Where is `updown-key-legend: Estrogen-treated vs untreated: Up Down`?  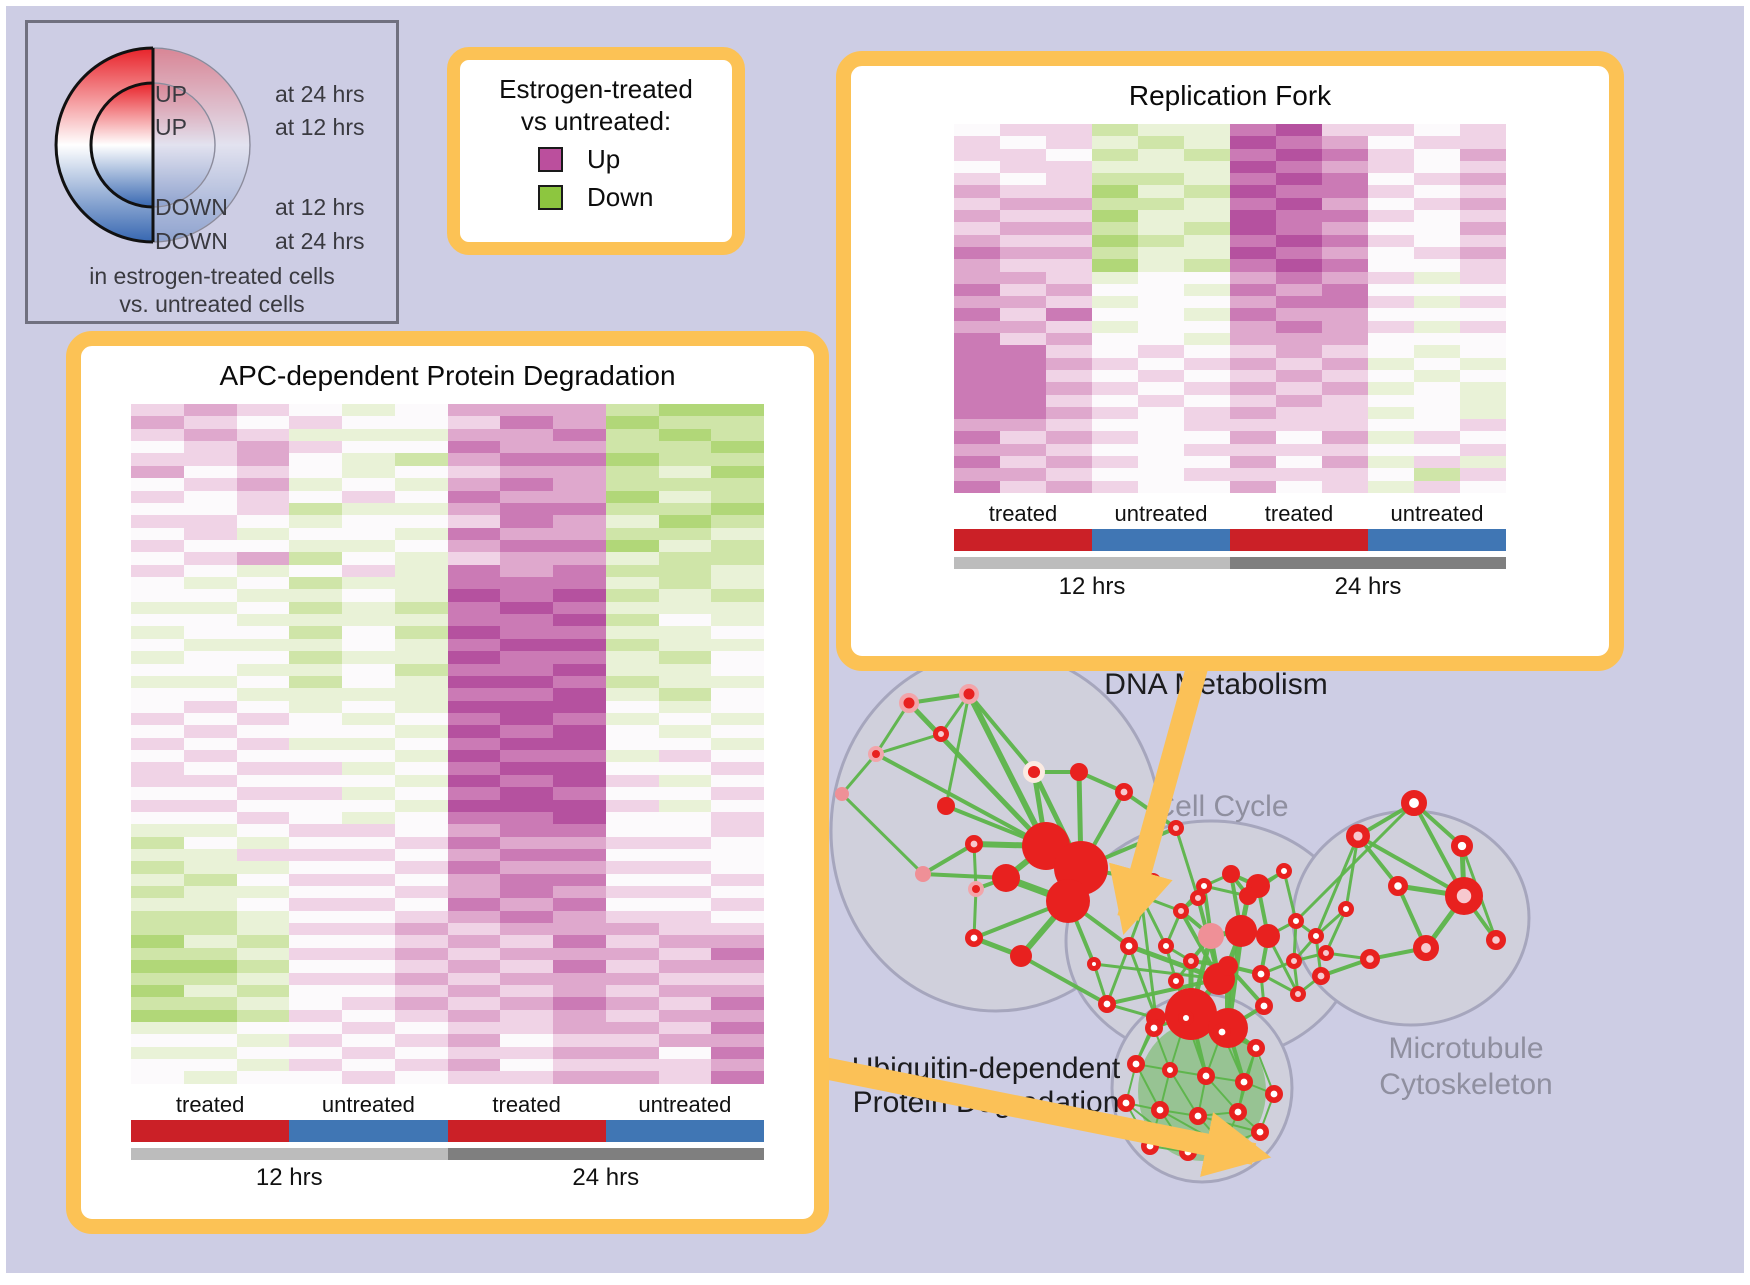
updown-key-legend: Estrogen-treated vs untreated: Up Down is located at coordinates (596, 151).